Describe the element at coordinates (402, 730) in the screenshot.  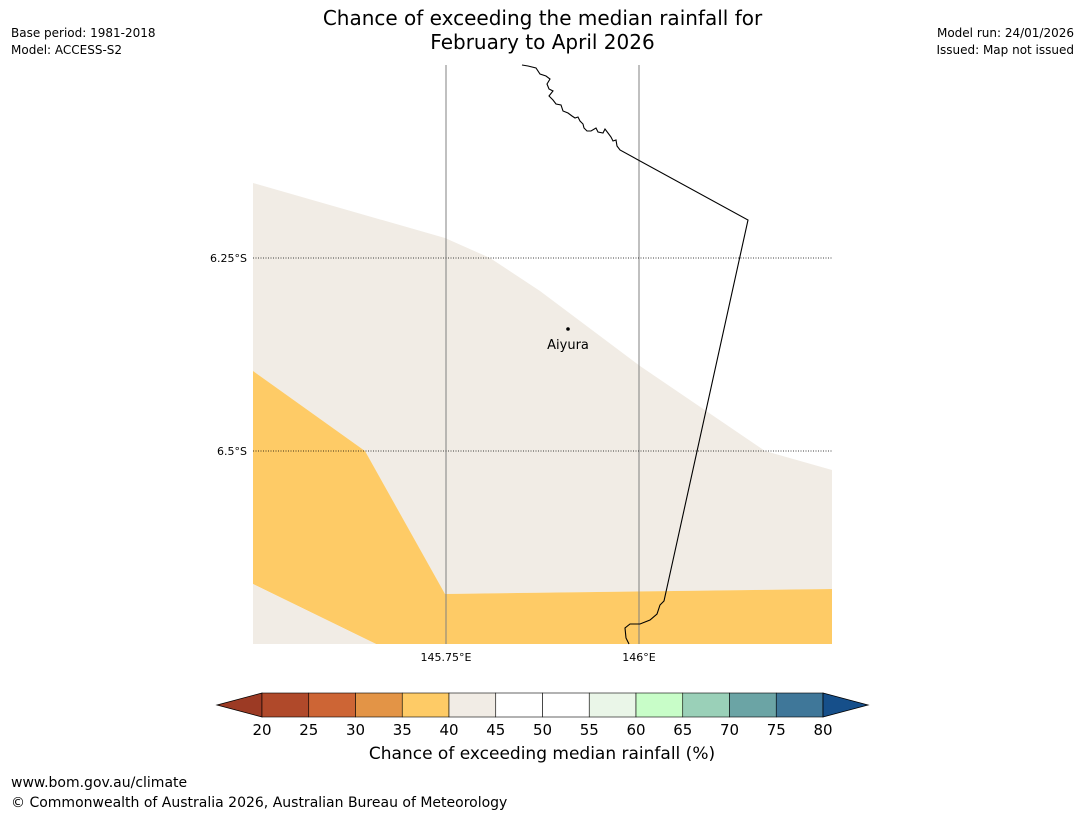
I see `colorbar-tick-35: 35` at that location.